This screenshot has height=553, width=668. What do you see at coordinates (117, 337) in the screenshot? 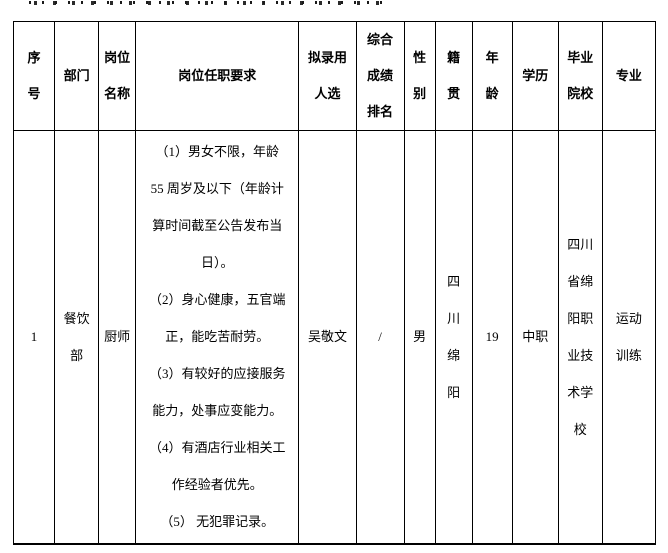
I see `cell-position-name: 厨师` at bounding box center [117, 337].